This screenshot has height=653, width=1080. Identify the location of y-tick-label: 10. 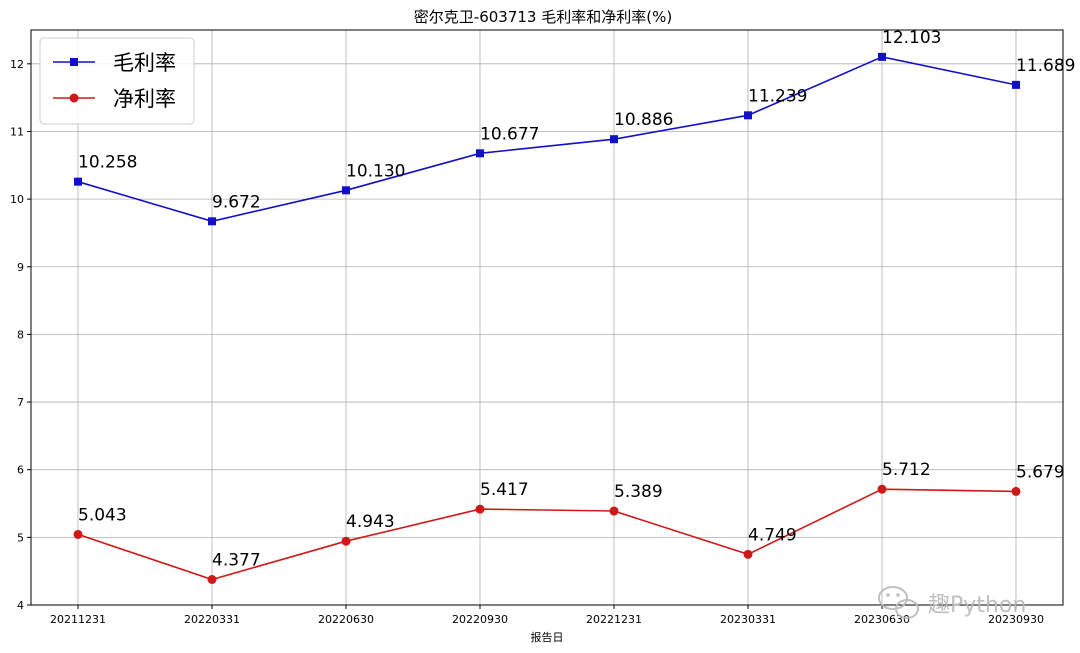
(17, 199).